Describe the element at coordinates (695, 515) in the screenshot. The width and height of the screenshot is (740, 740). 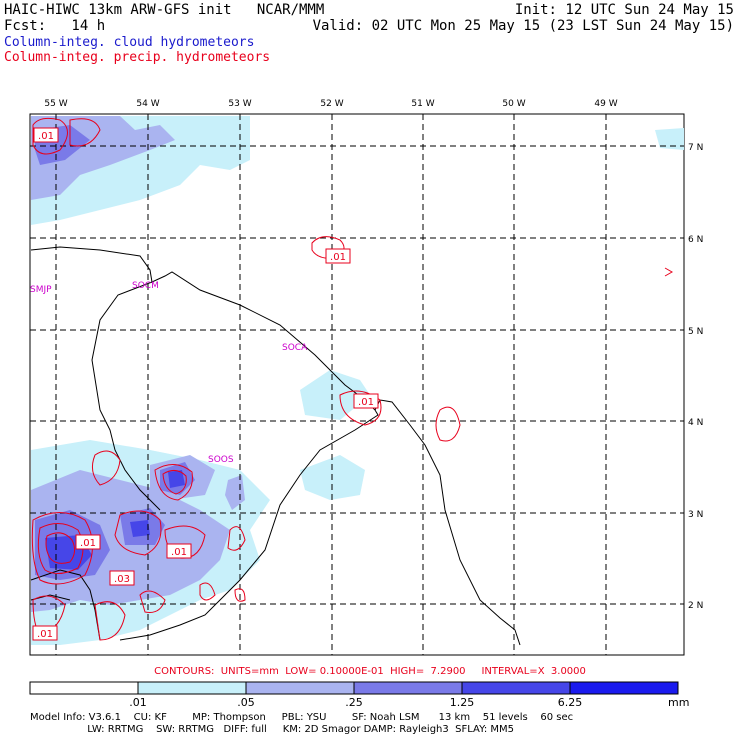
I see `lat-label: 3 N` at that location.